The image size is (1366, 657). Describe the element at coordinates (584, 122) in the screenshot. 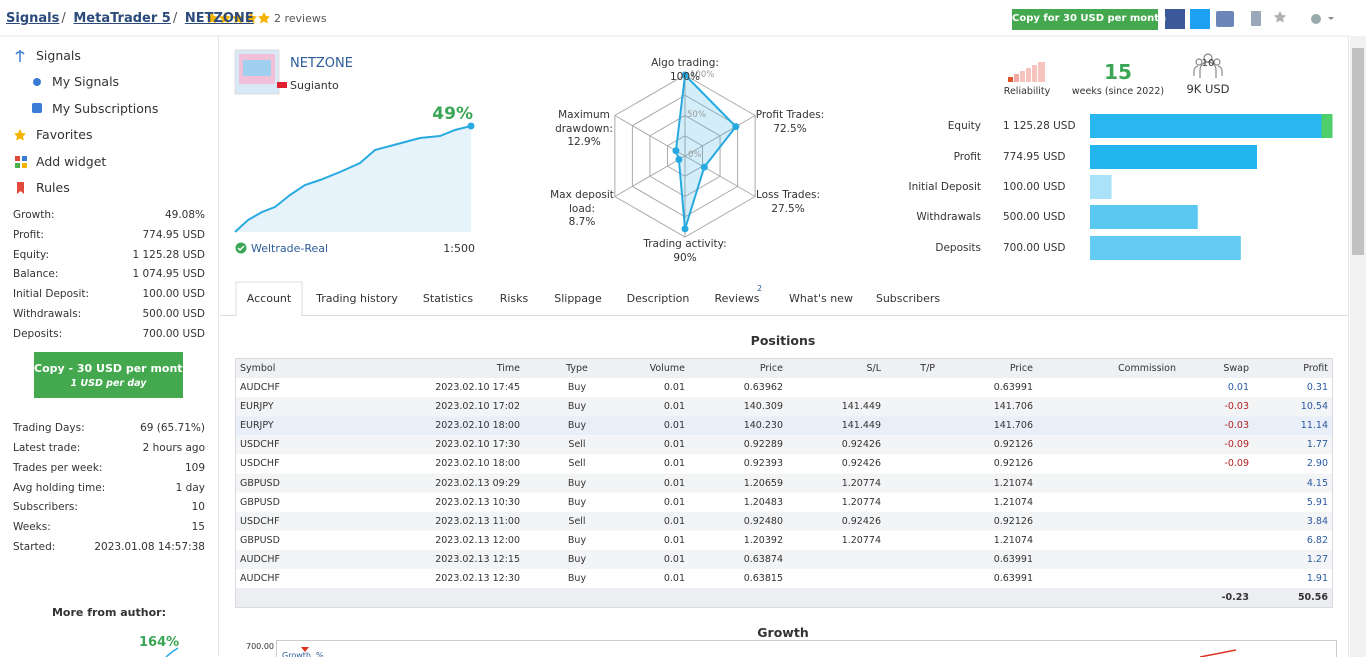

I see `radar-axis-name: Maximum drawdown:` at that location.